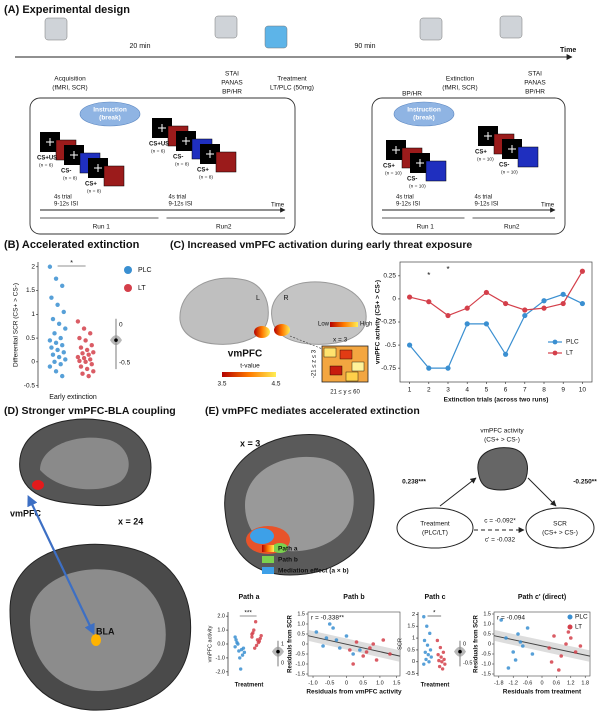 Image resolution: width=600 pixels, height=720 pixels. Describe the element at coordinates (426, 227) in the screenshot. I see `label: Run 1` at that location.